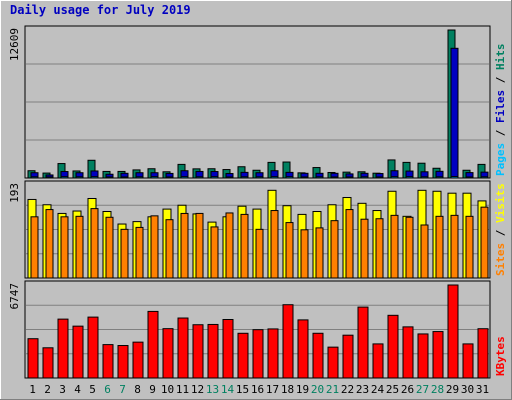 The image size is (512, 400). Describe the element at coordinates (228, 389) in the screenshot. I see `x-tick-label-day: 14` at that location.